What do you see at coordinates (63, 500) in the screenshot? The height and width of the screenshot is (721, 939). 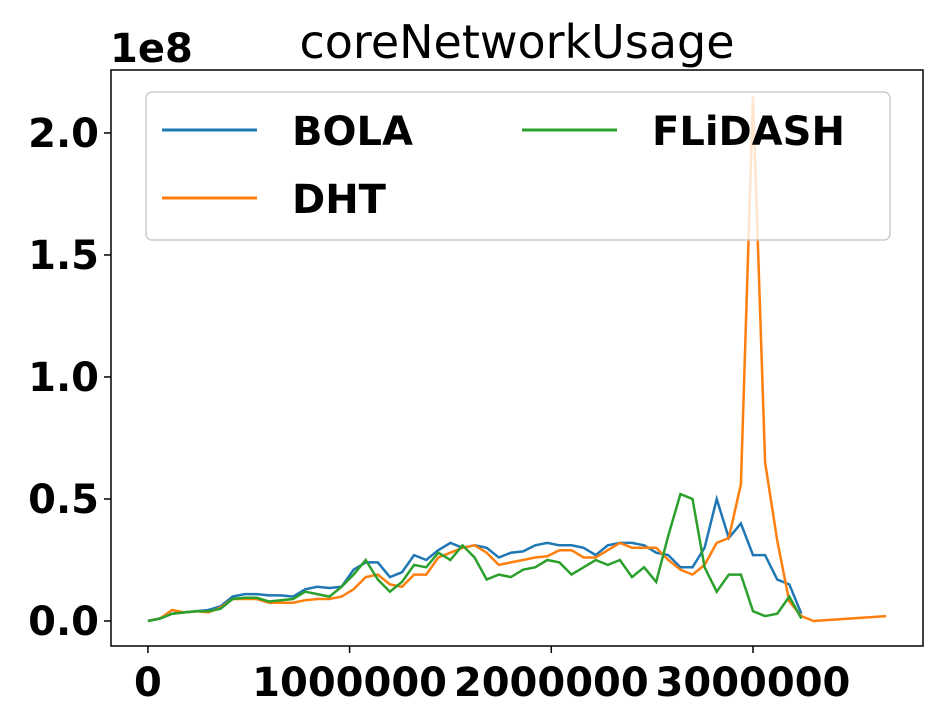 I see `y-tick-label: 0.5` at bounding box center [63, 500].